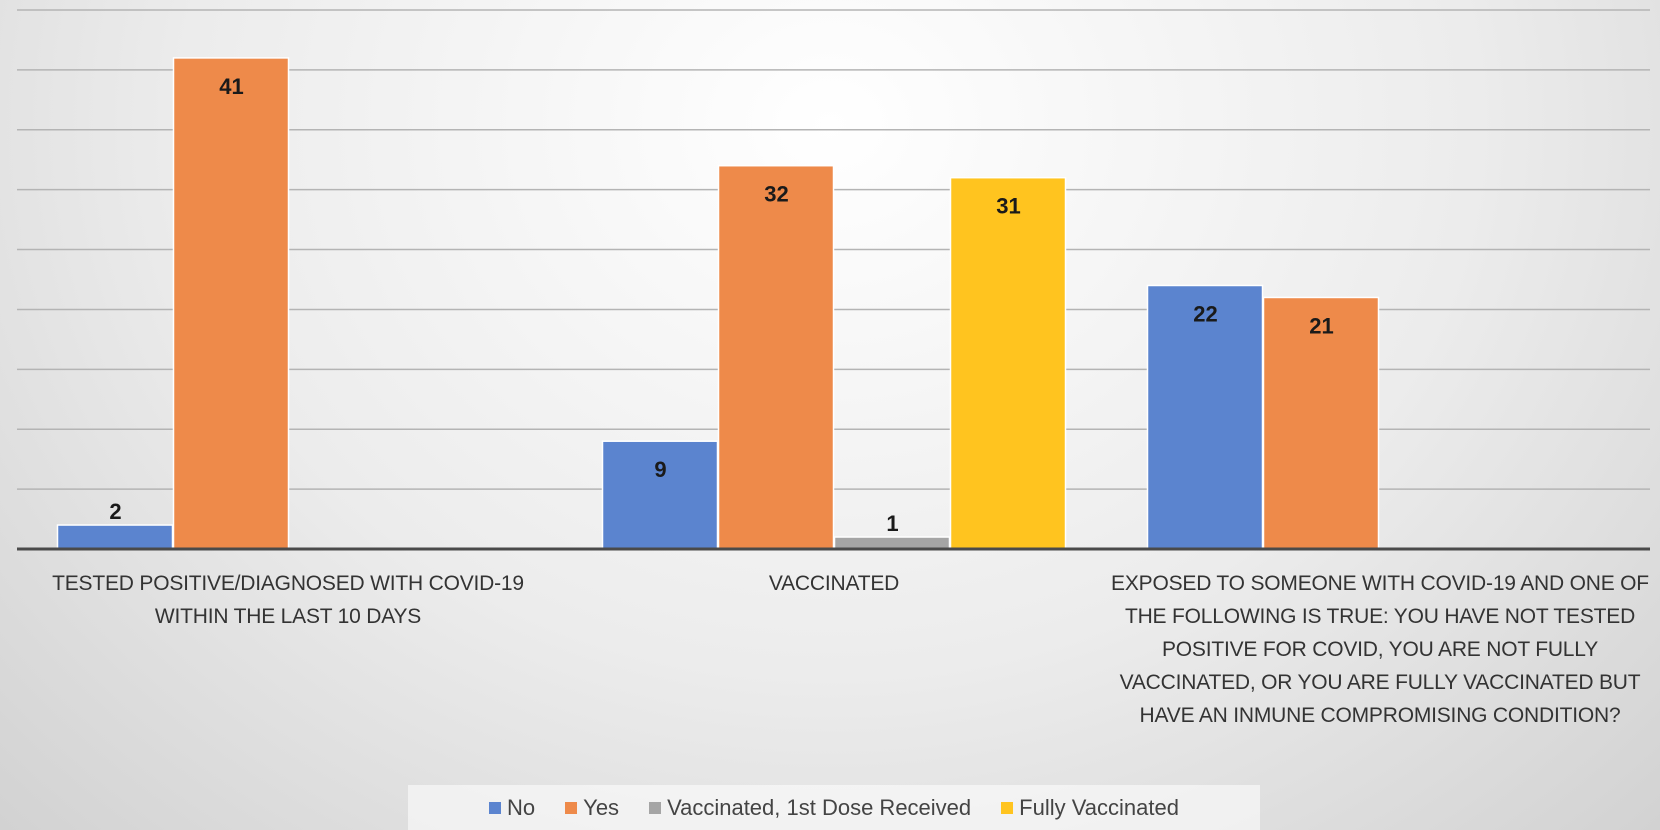  What do you see at coordinates (660, 469) in the screenshot?
I see `value-label: 9` at bounding box center [660, 469].